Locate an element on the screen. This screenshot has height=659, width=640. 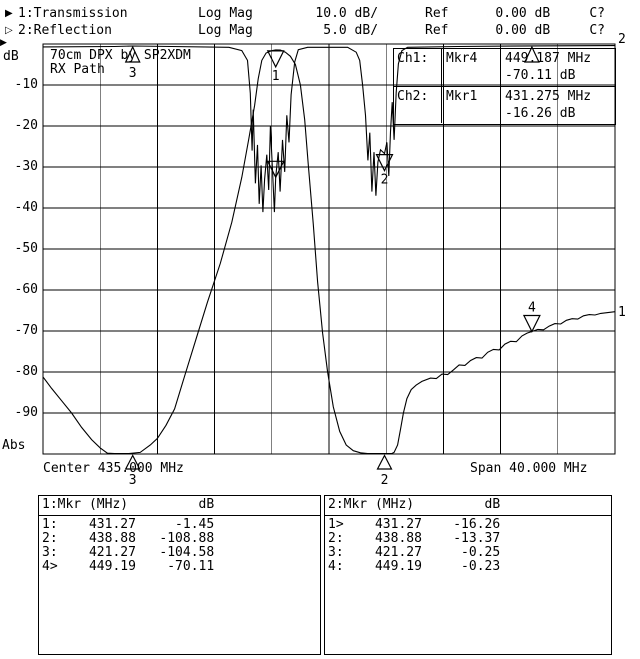
marker-3-label-ch1: 3 is located at coordinates (133, 480).